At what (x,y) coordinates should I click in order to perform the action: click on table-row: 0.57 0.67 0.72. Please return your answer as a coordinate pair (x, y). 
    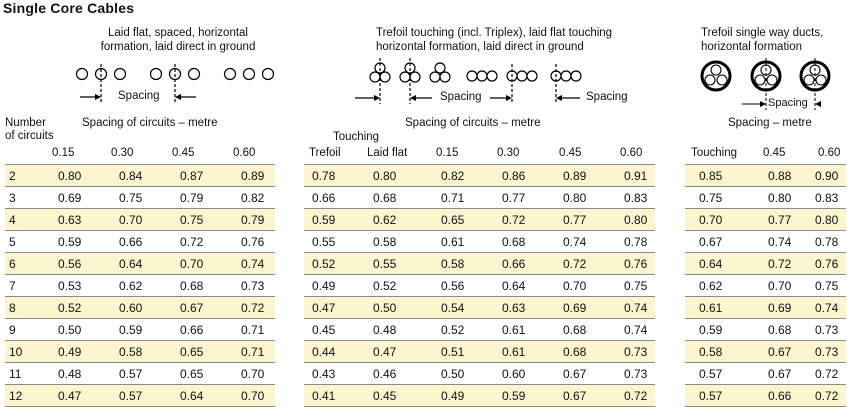
    Looking at the image, I should click on (765, 373).